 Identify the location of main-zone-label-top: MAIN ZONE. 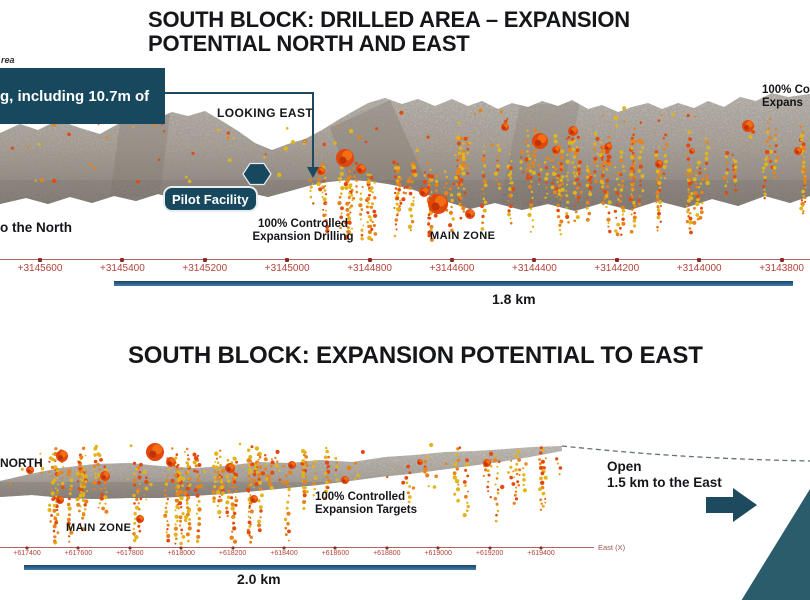
(463, 236).